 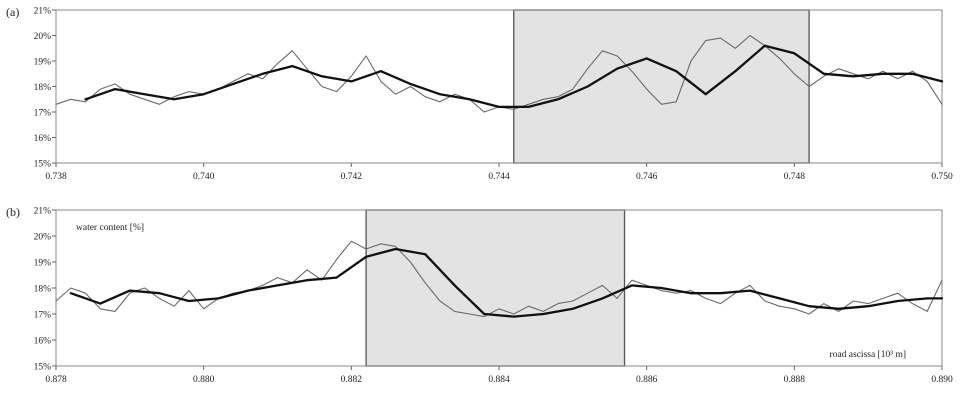 What do you see at coordinates (647, 380) in the screenshot?
I see `x-tick-label: 0.886` at bounding box center [647, 380].